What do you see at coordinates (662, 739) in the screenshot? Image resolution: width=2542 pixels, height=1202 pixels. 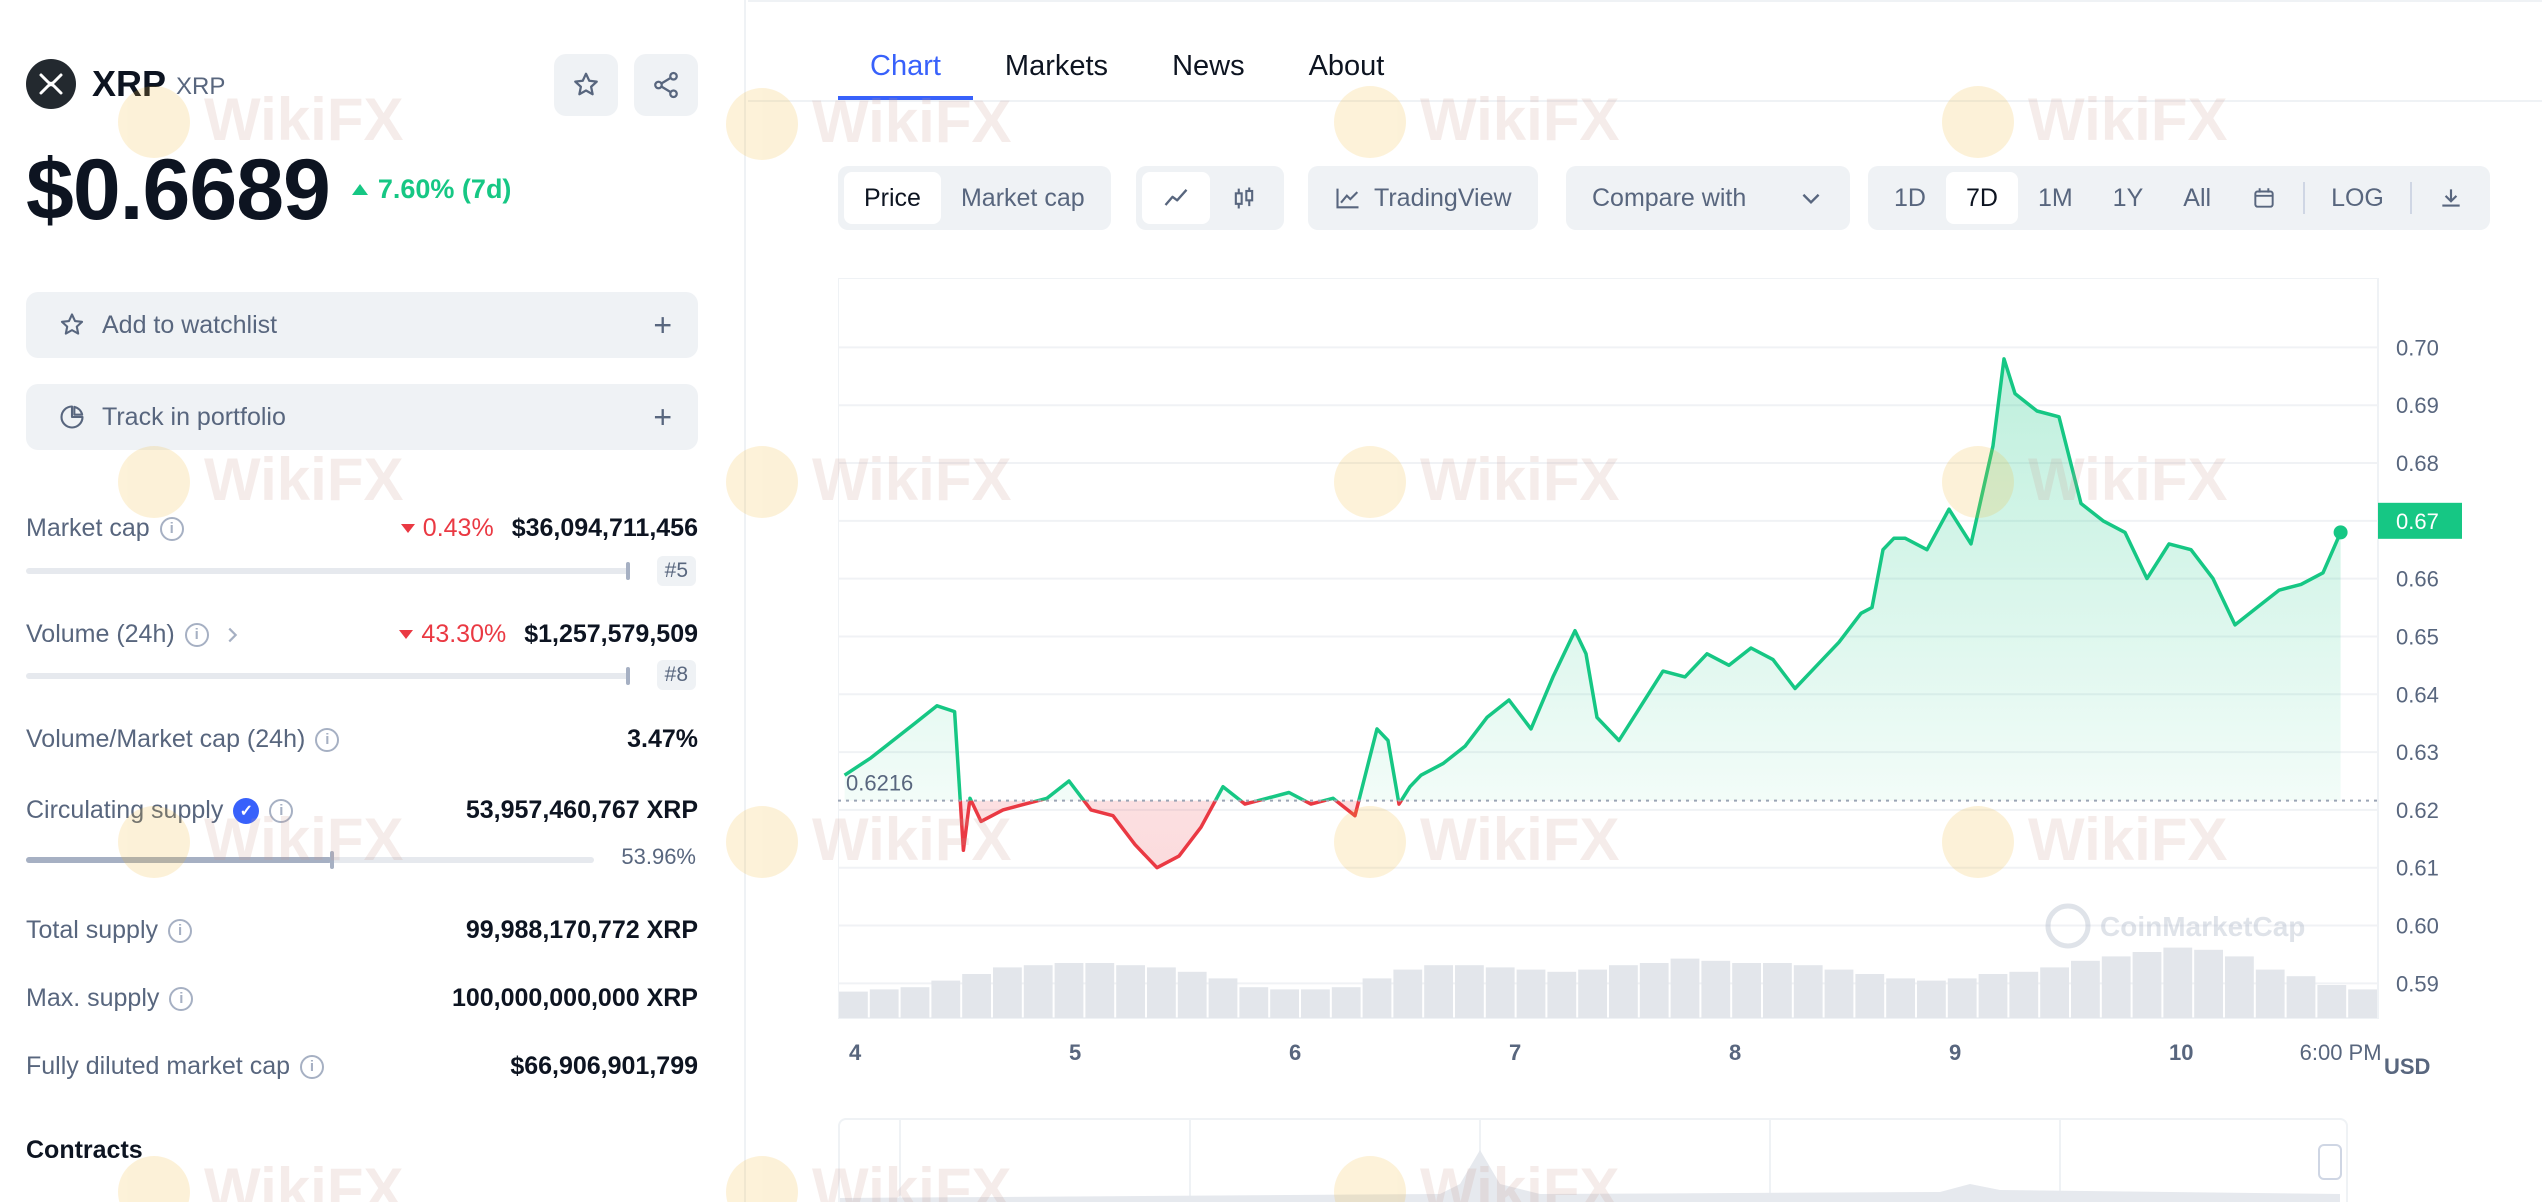 I see `vol-mcap-value: 3.47%` at bounding box center [662, 739].